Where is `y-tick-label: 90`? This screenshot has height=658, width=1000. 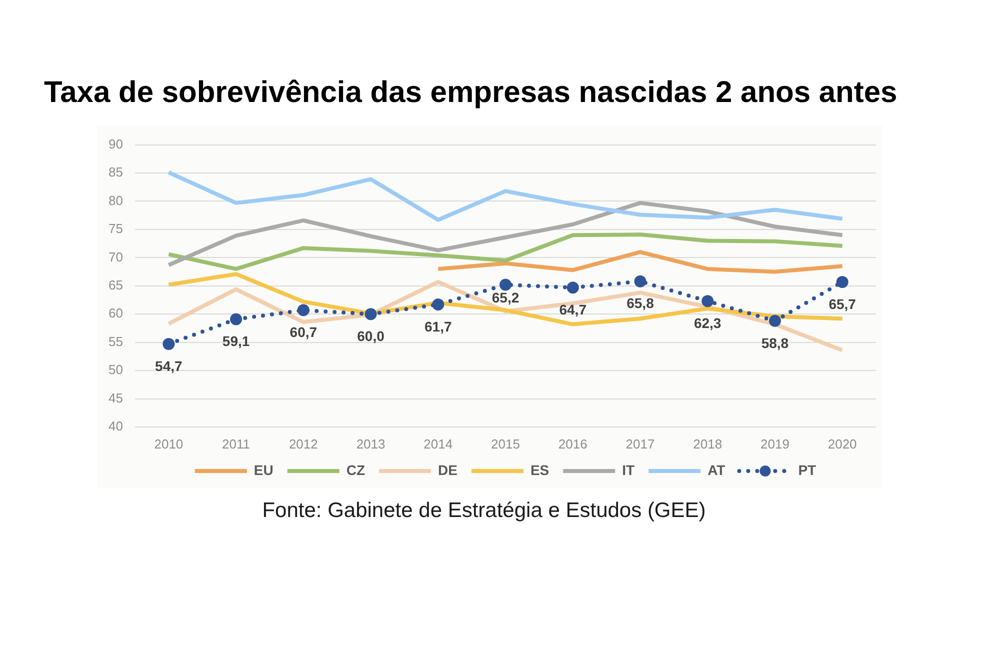 y-tick-label: 90 is located at coordinates (115, 144).